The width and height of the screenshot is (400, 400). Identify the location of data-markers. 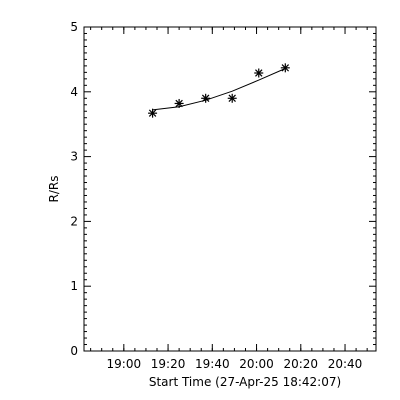
(219, 90).